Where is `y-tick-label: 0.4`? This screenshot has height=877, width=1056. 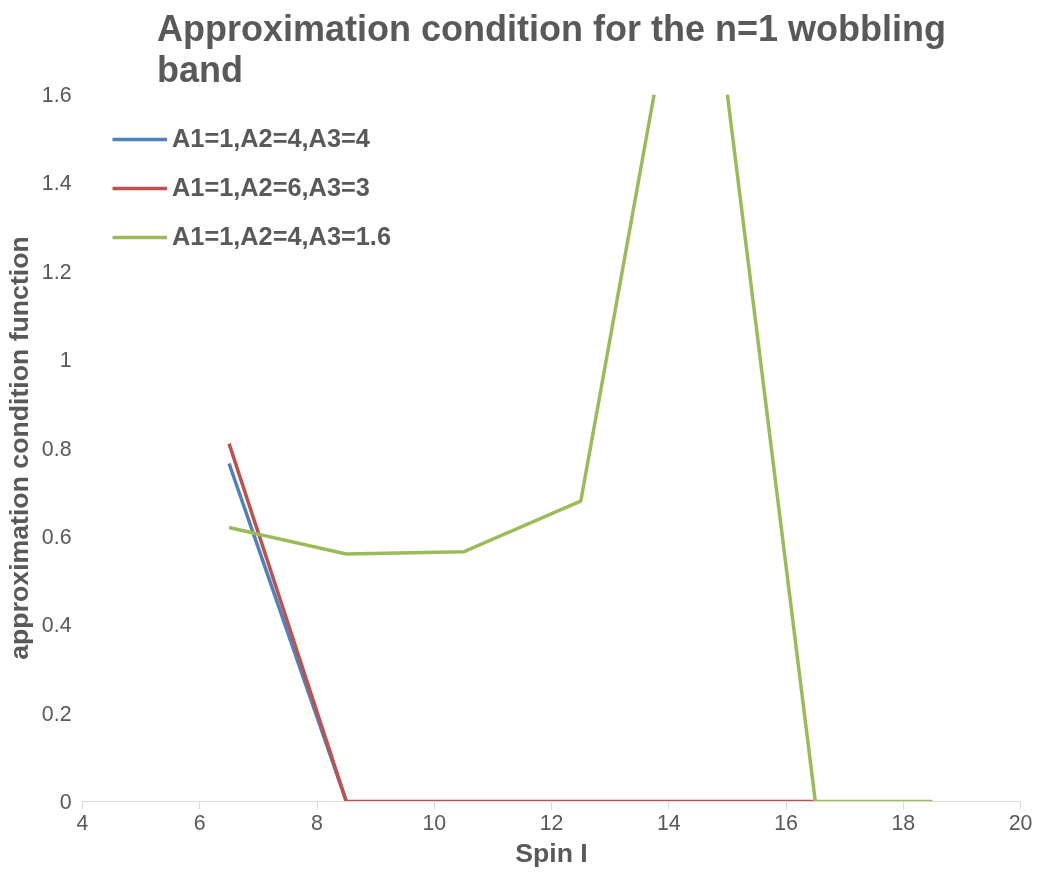 y-tick-label: 0.4 is located at coordinates (56, 625).